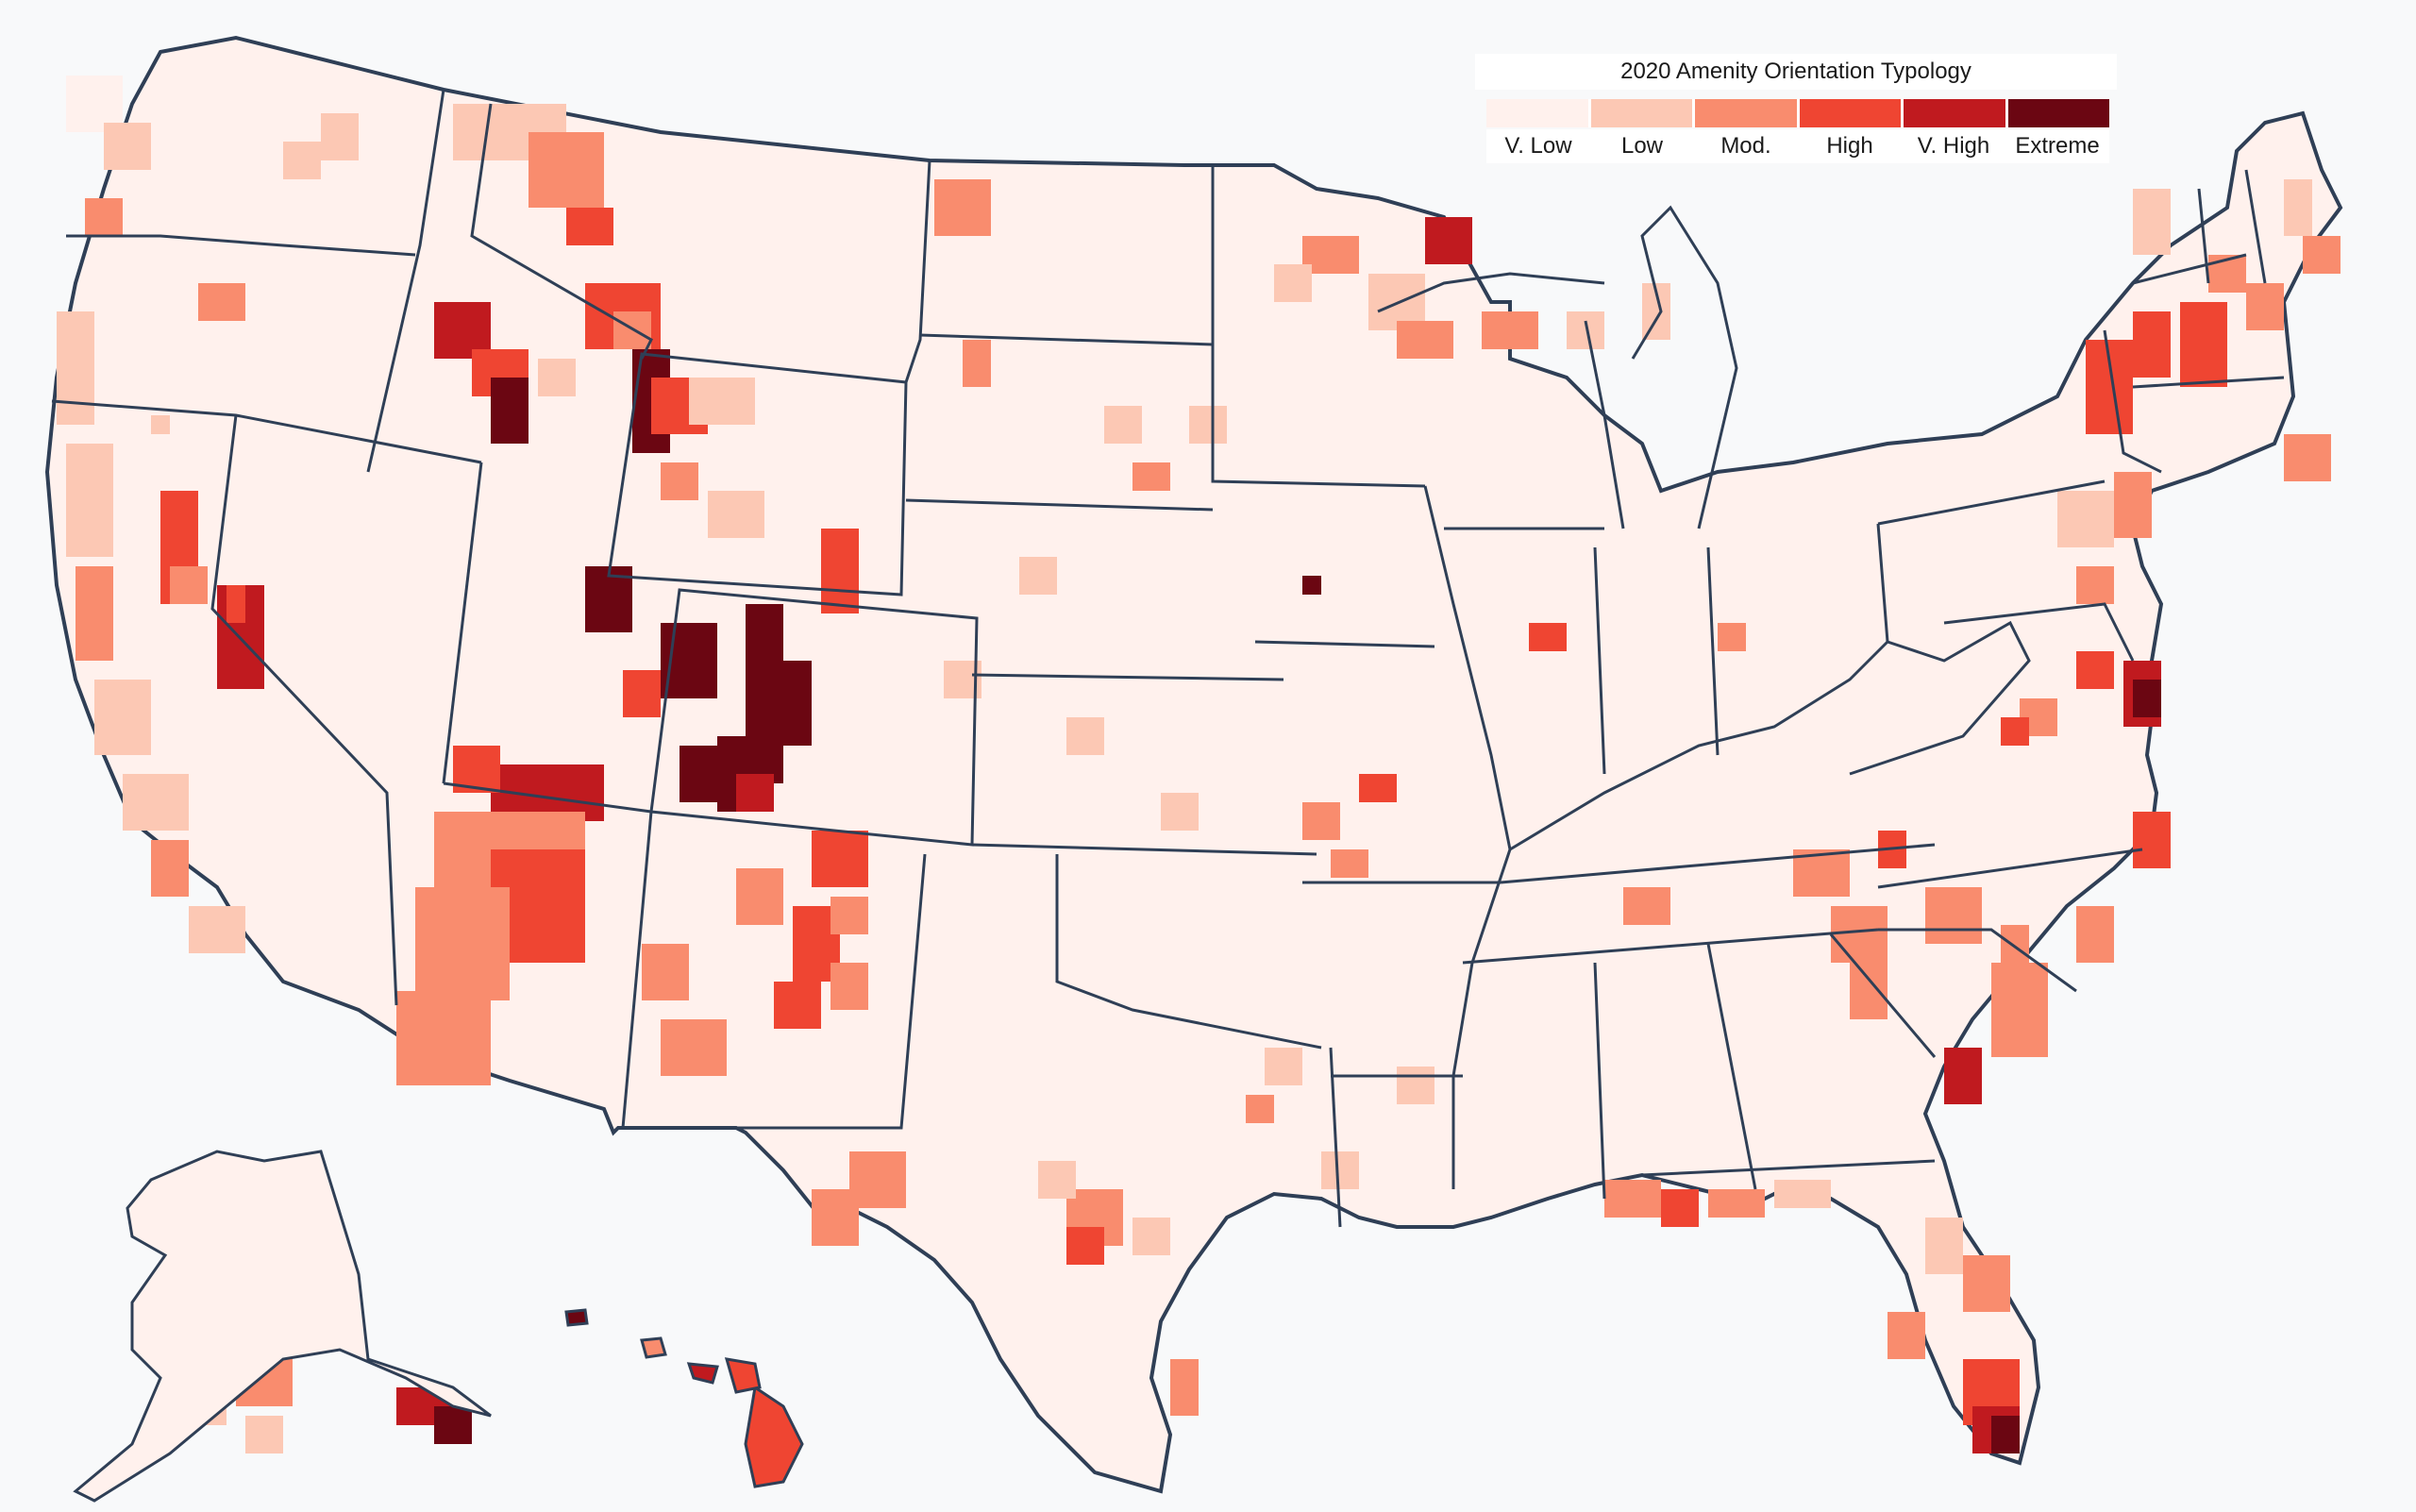 The width and height of the screenshot is (2416, 1512). I want to click on border-wy, so click(757, 474).